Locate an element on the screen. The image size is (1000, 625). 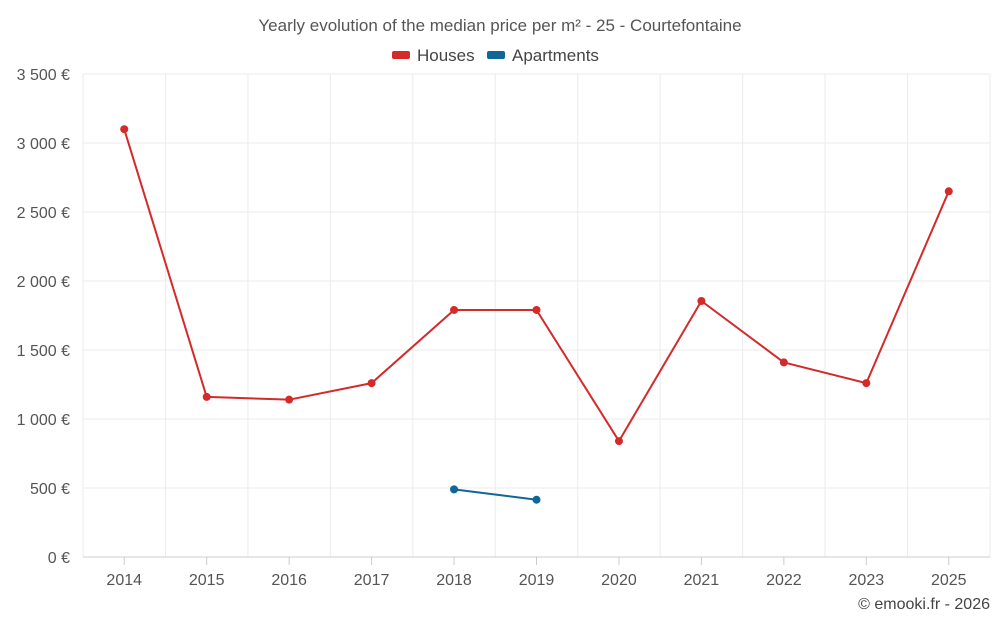
series-apartments is located at coordinates (495, 494).